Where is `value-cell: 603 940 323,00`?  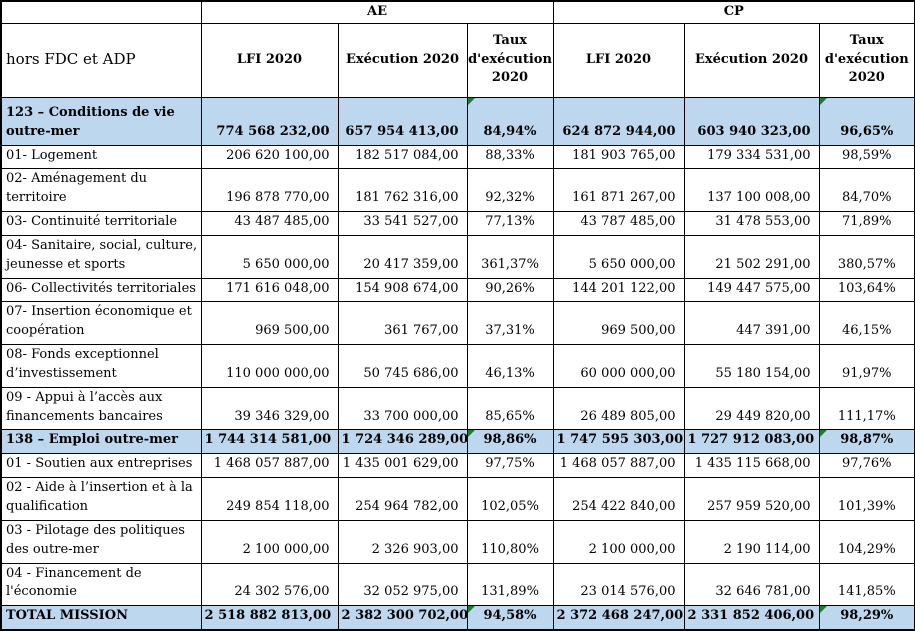 value-cell: 603 940 323,00 is located at coordinates (751, 121).